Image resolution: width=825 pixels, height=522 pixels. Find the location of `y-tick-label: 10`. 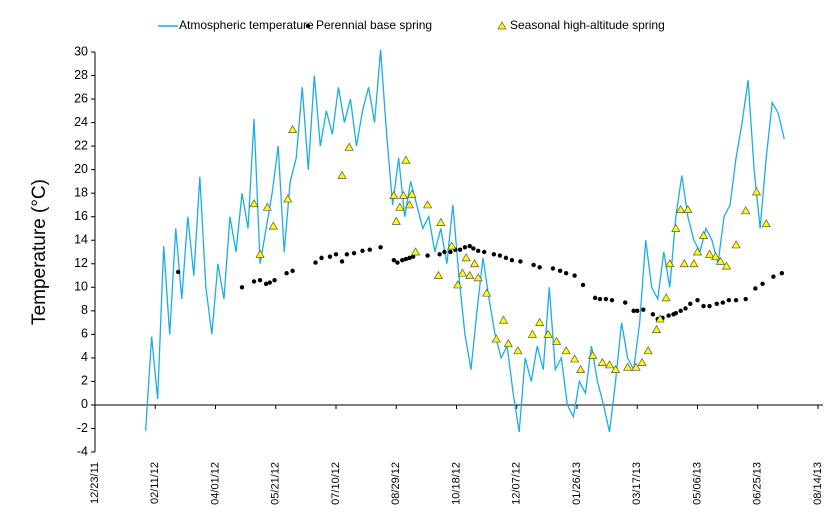

y-tick-label: 10 is located at coordinates (81, 287).